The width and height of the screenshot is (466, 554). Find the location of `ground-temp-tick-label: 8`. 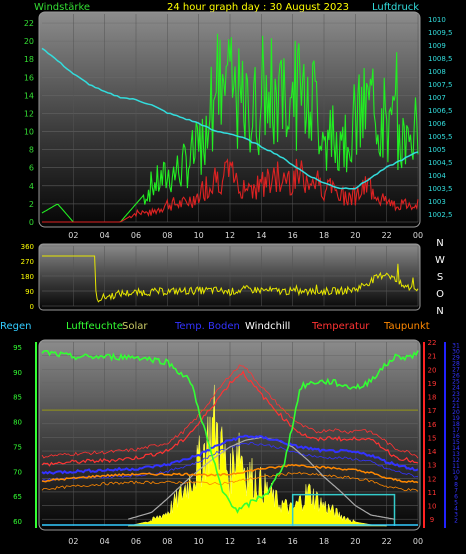

ground-temp-tick-label: 8 is located at coordinates (456, 484).